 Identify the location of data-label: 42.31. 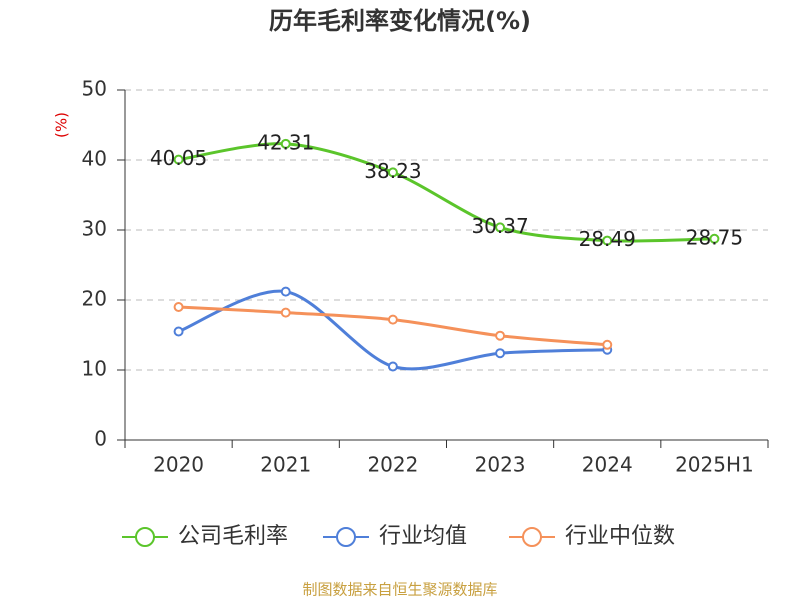
(285, 142).